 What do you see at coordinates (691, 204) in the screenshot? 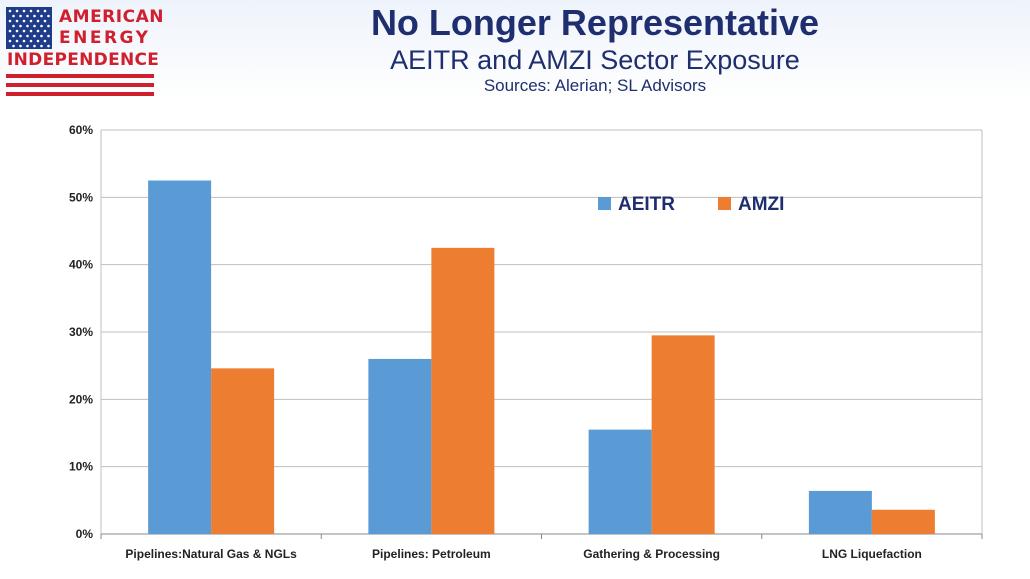
I see `legend: AEITR AMZI` at bounding box center [691, 204].